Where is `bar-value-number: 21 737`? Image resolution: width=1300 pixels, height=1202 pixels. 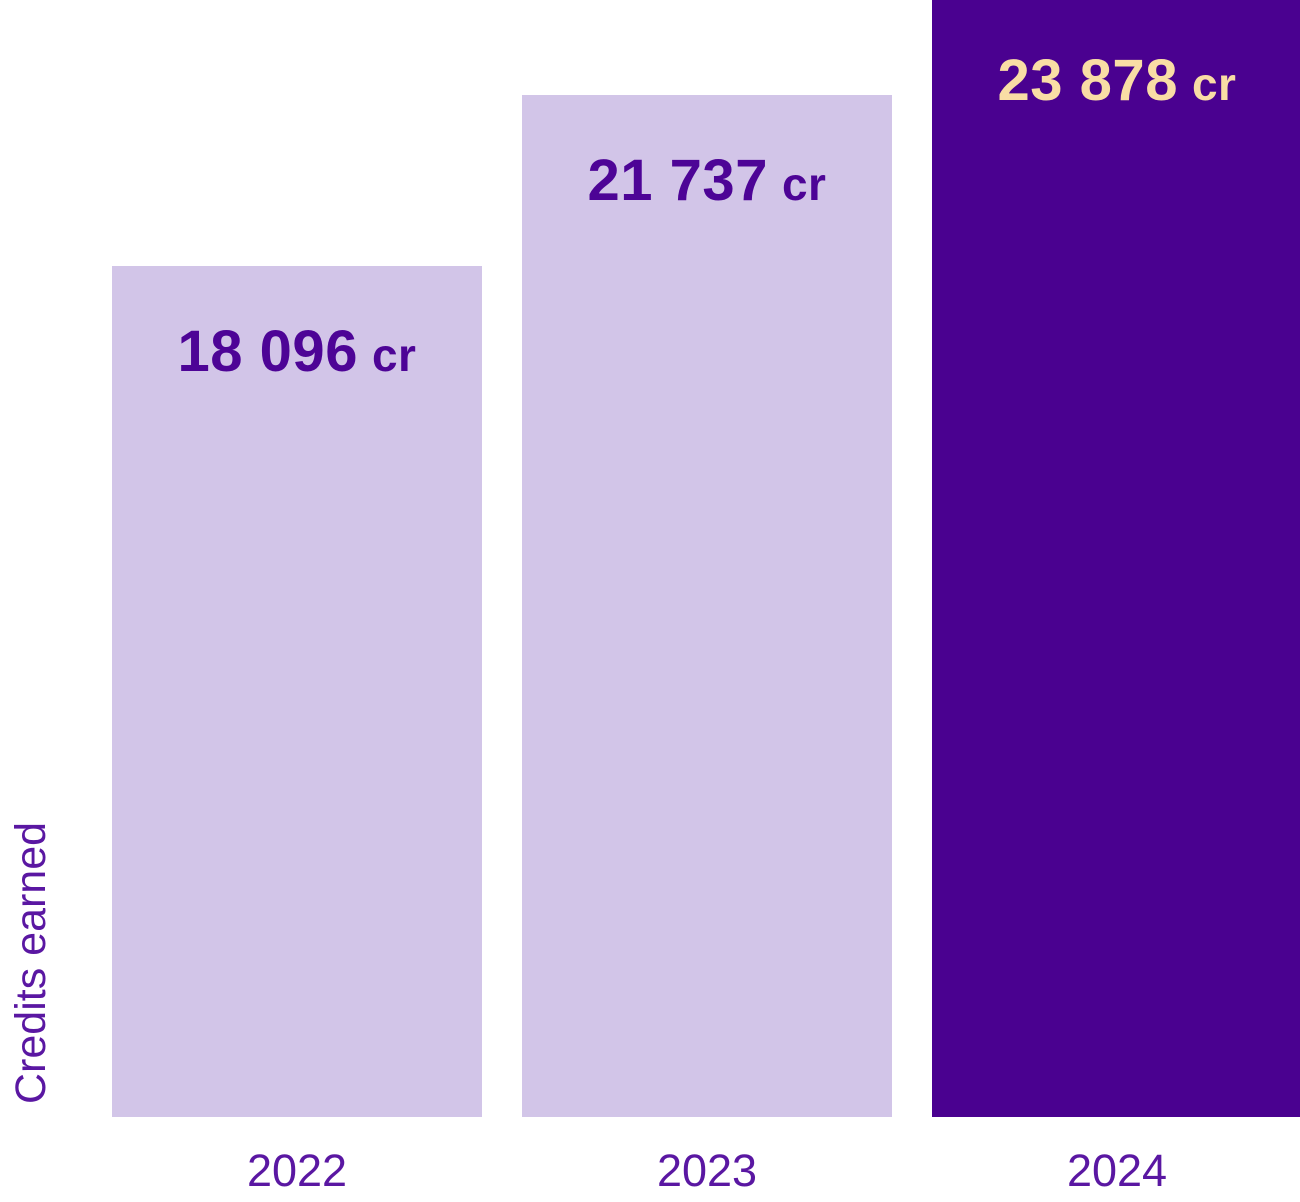
bar-value-number: 21 737 is located at coordinates (677, 180).